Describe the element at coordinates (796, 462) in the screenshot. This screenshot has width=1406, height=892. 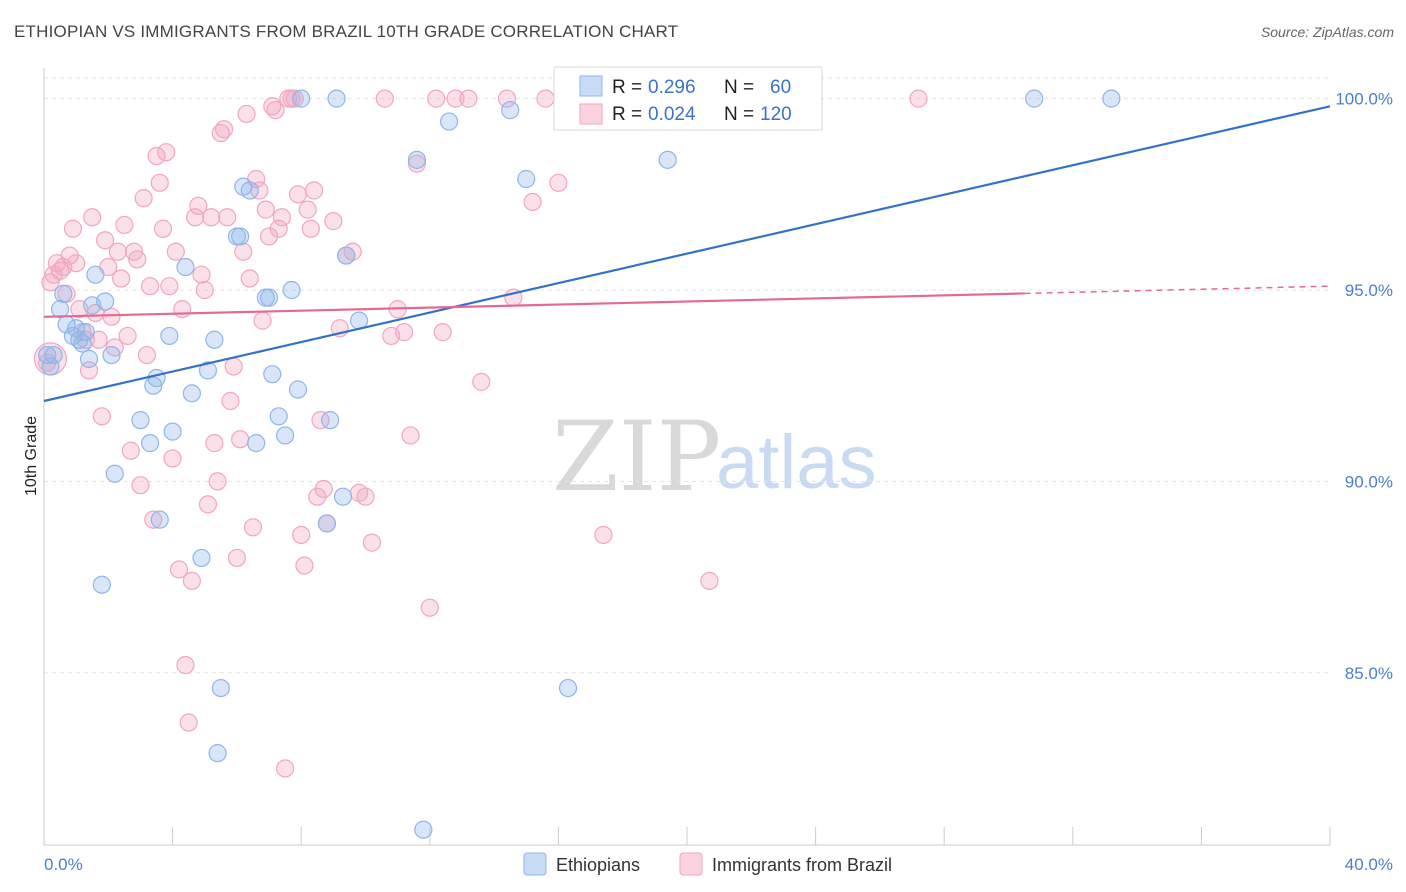
I see `watermark-atlas: atlas` at that location.